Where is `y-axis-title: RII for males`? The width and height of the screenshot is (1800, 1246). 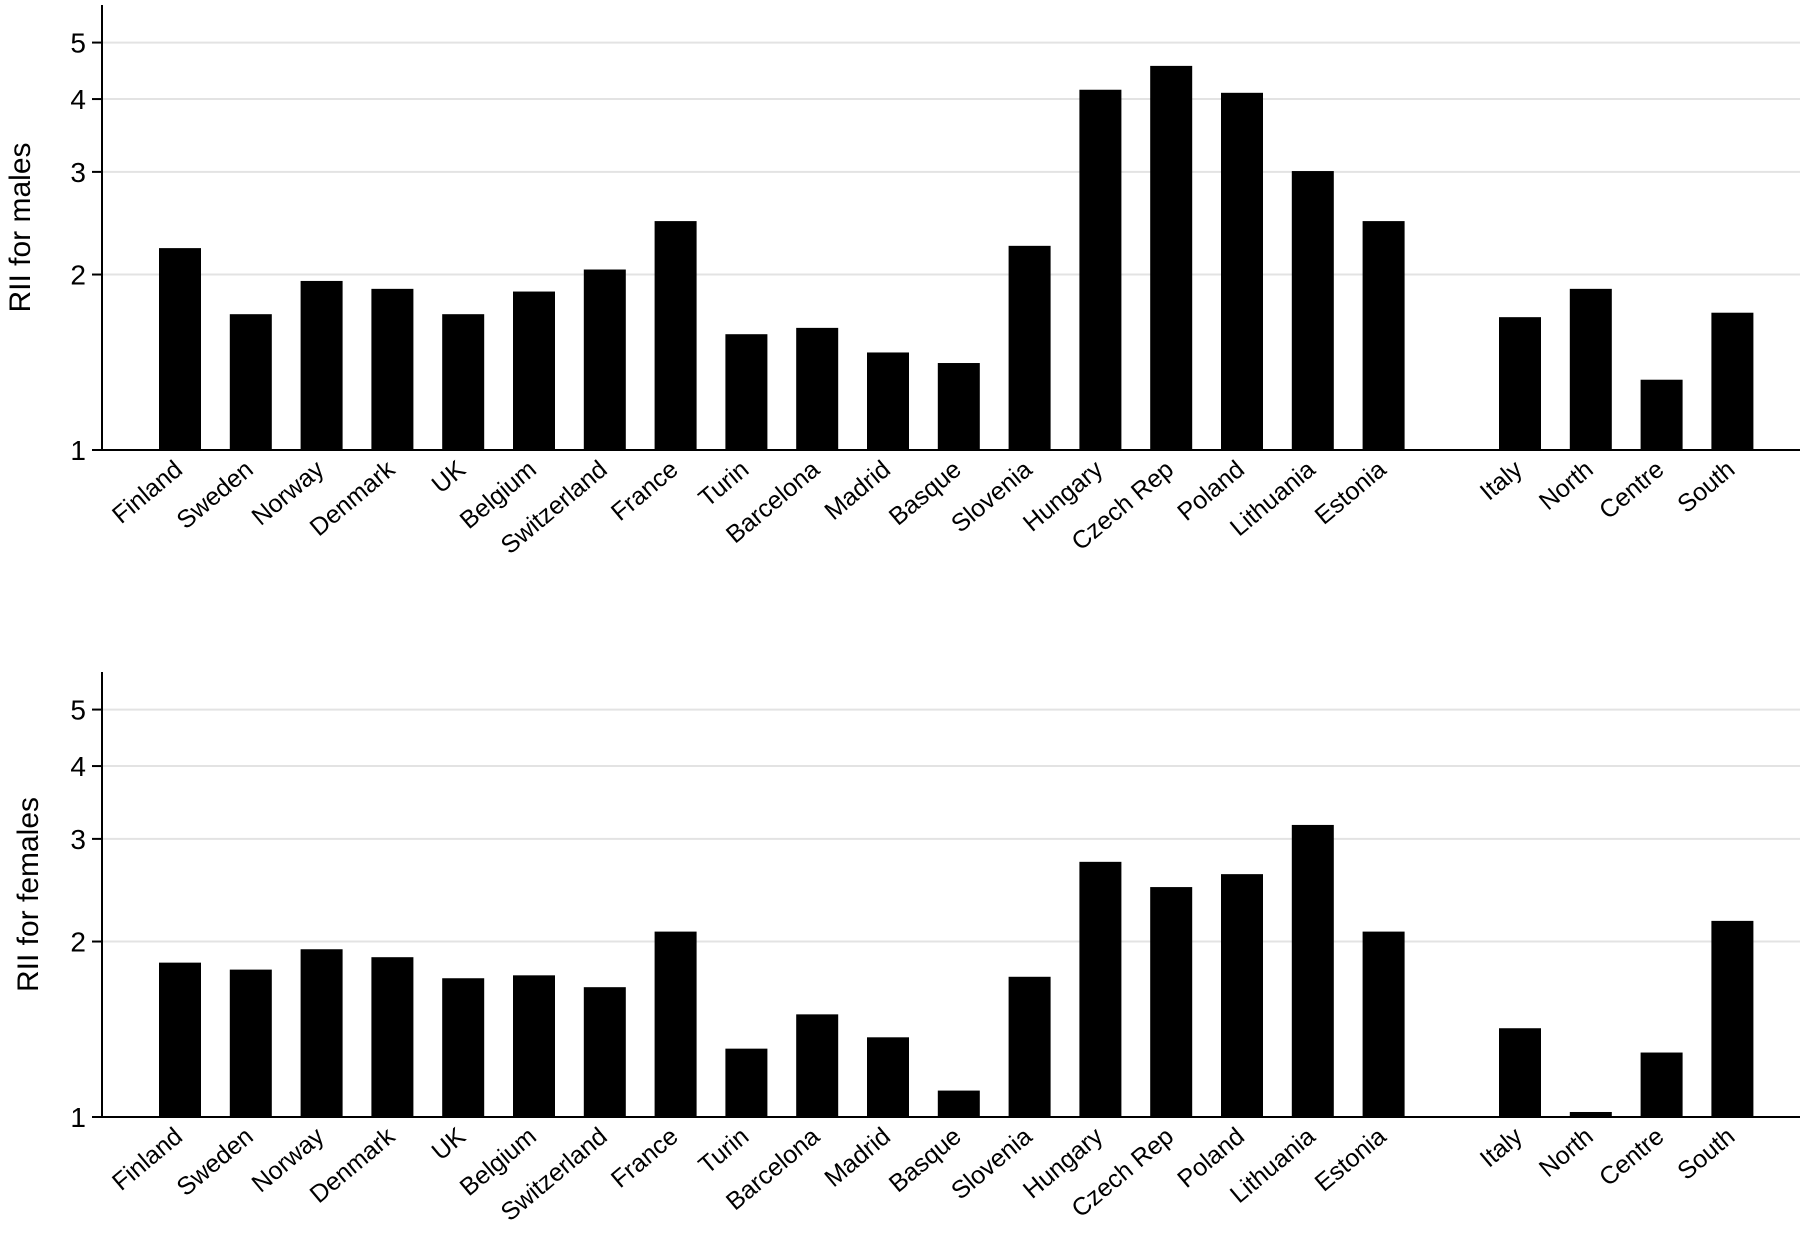
y-axis-title: RII for males is located at coordinates (20, 227).